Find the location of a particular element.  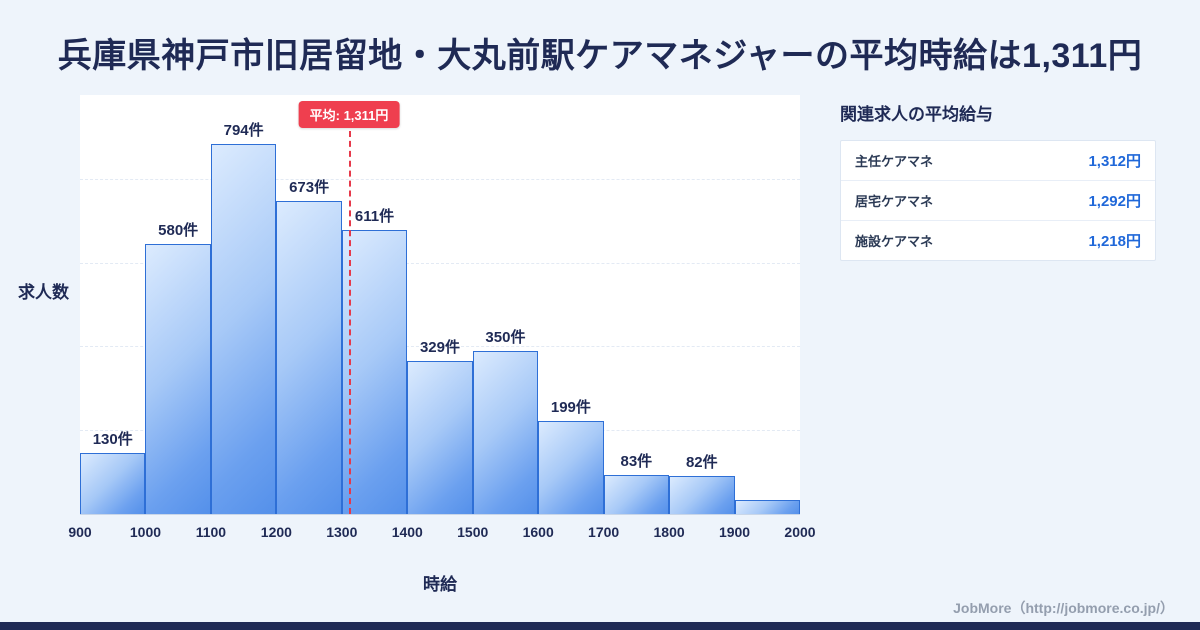

bar-value-label: 130件 is located at coordinates (112, 440).